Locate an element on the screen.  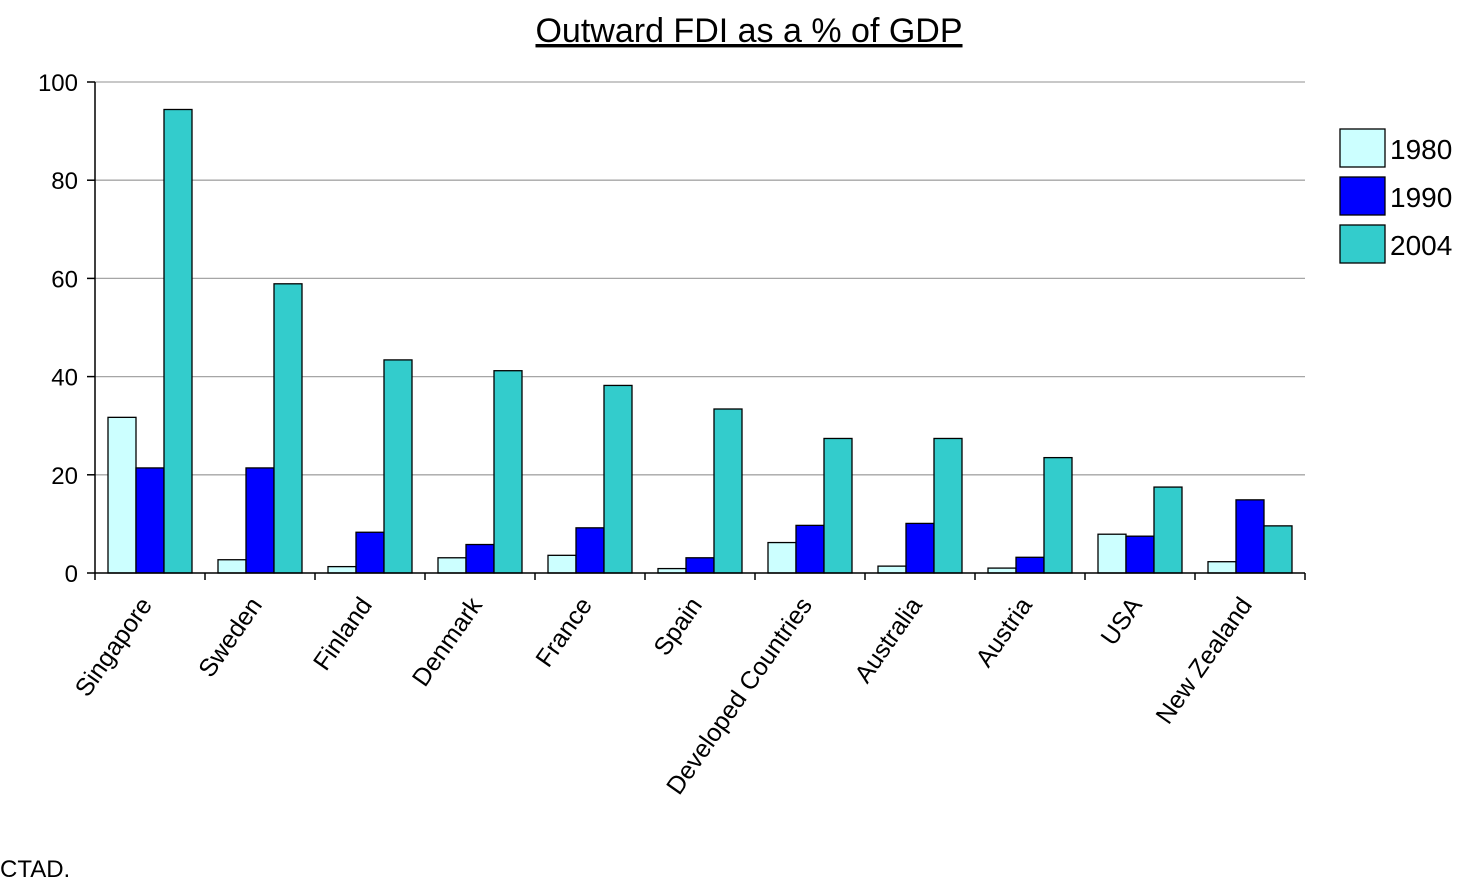
bar-2004-france is located at coordinates (618, 479).